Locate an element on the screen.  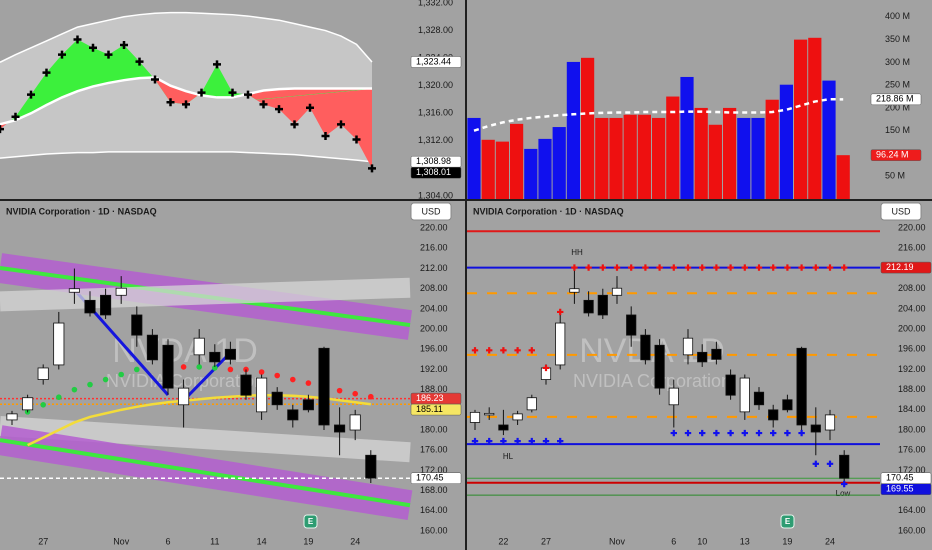
band-lower is located at coordinates (186, 157).